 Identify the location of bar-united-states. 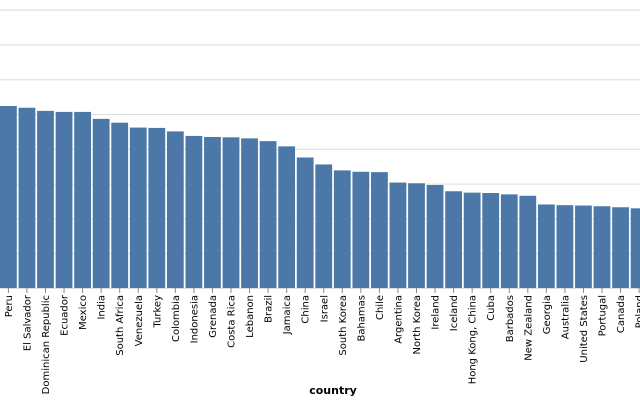
(583, 246).